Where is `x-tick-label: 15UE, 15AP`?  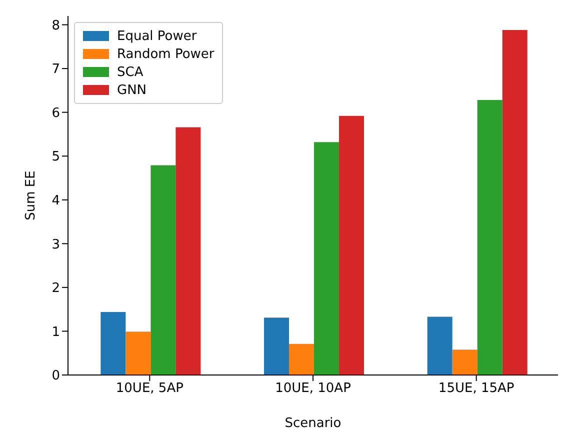
x-tick-label: 15UE, 15AP is located at coordinates (476, 388).